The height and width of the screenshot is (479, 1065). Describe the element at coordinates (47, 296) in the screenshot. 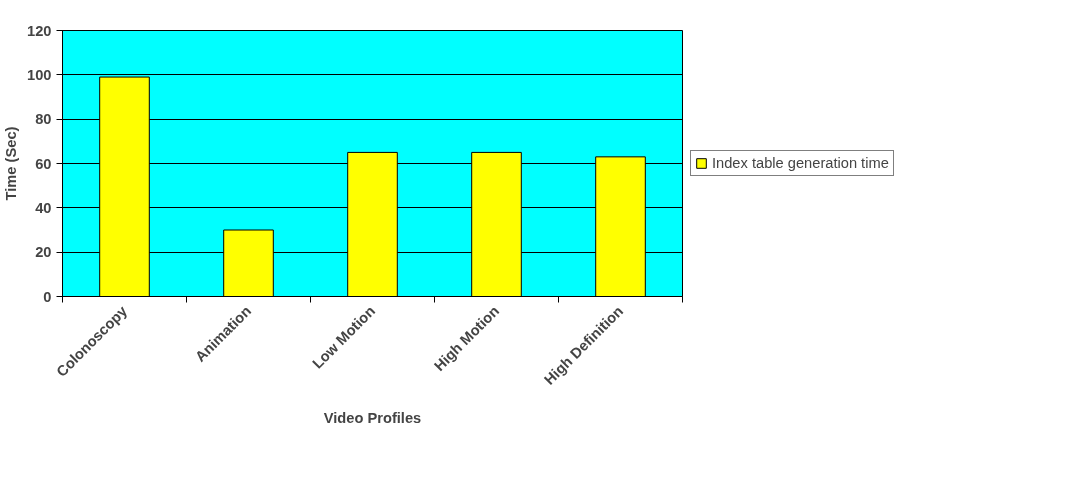

I see `y-tick-label: 0` at that location.